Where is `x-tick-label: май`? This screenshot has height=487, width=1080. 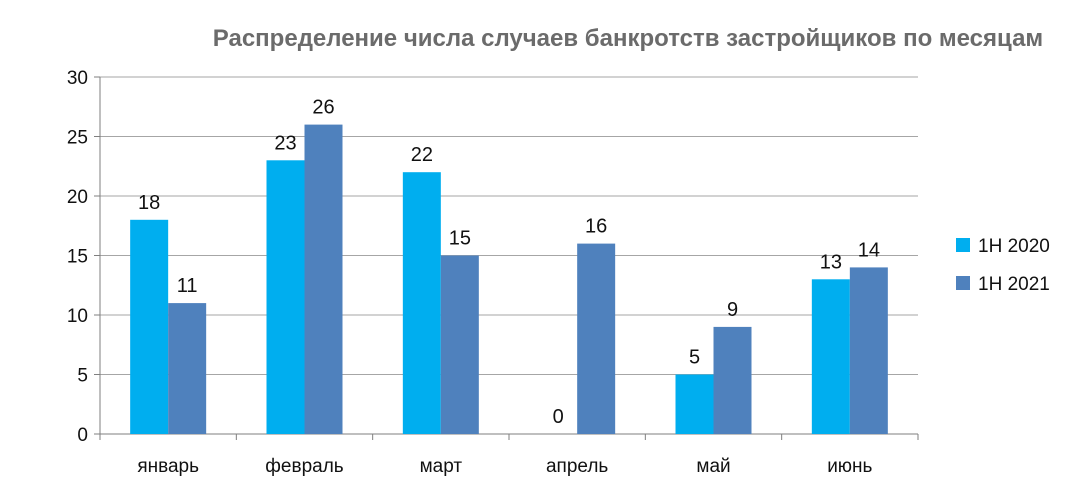
x-tick-label: май is located at coordinates (713, 466).